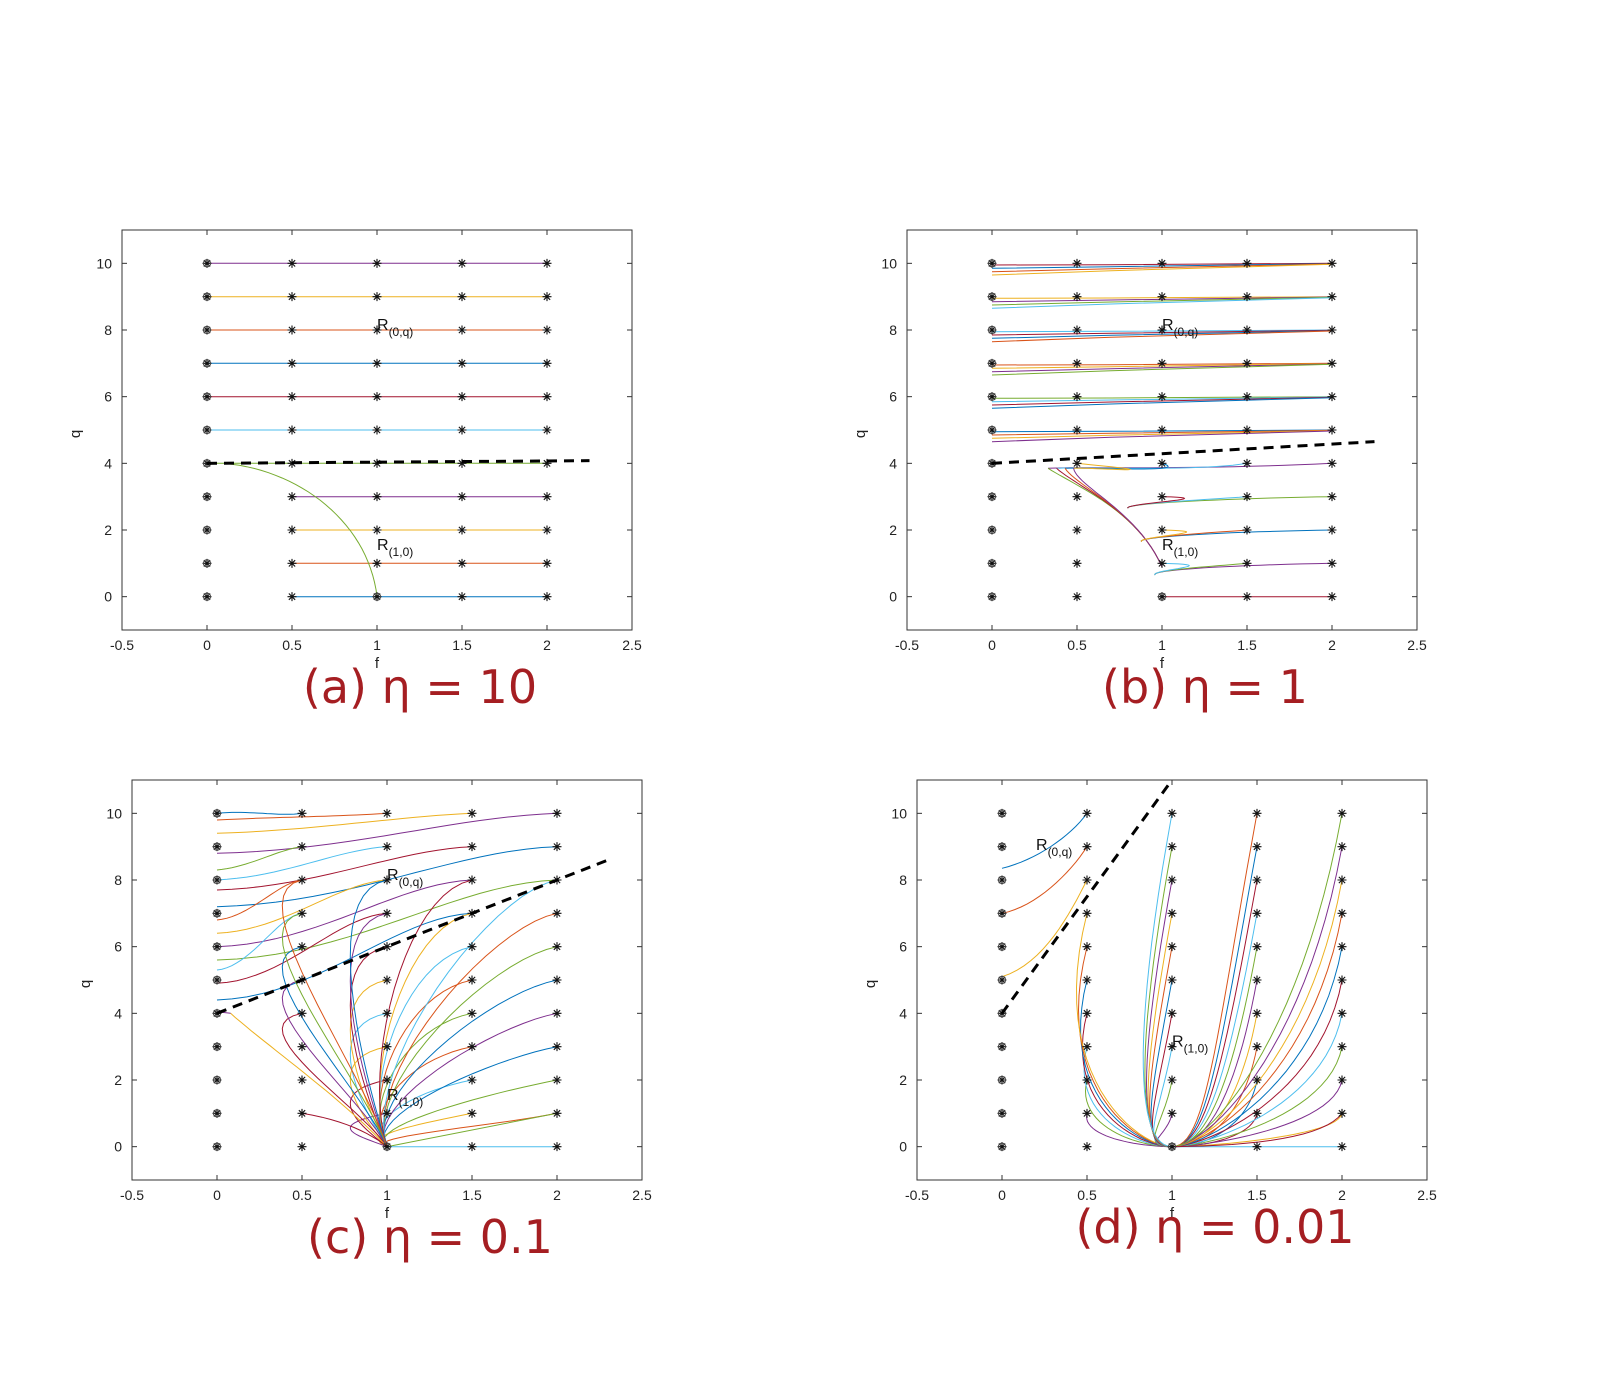 The height and width of the screenshot is (1400, 1600). Describe the element at coordinates (903, 1013) in the screenshot. I see `y-tick-label: 4` at that location.